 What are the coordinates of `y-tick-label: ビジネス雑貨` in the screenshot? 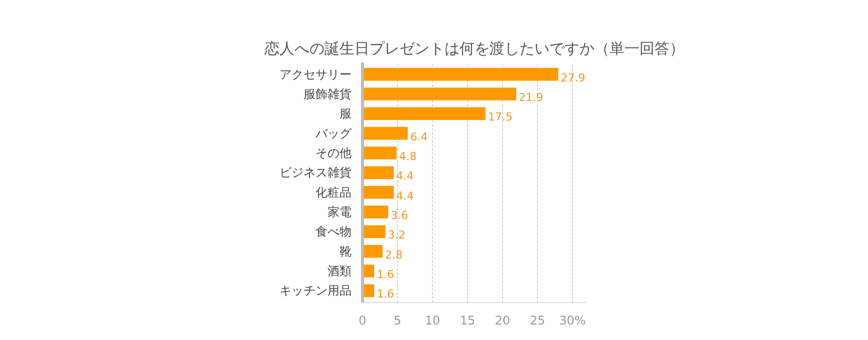 It's located at (316, 173).